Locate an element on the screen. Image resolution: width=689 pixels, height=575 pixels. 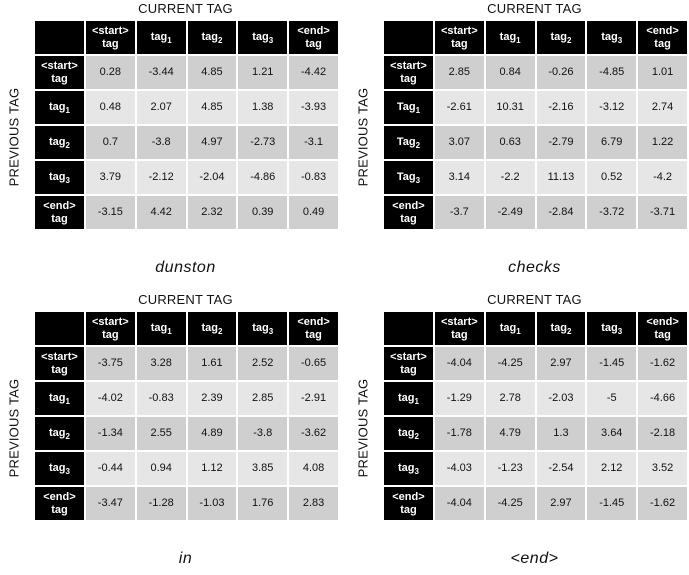
score-cell: 10.31 is located at coordinates (510, 107).